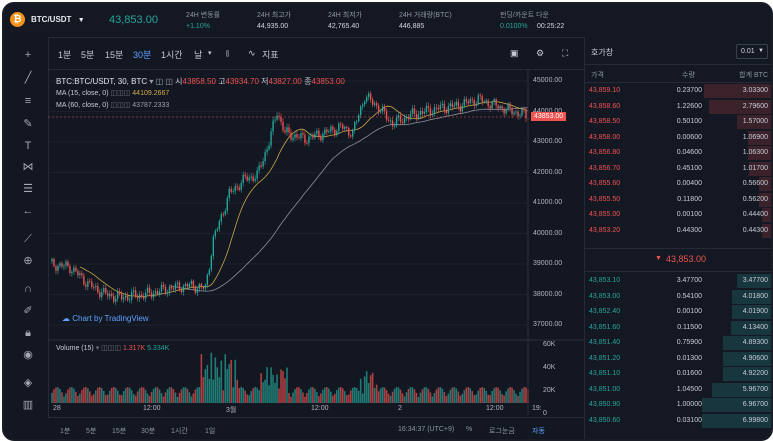 Image resolution: width=773 pixels, height=441 pixels. I want to click on range-1m: 1분, so click(65, 431).